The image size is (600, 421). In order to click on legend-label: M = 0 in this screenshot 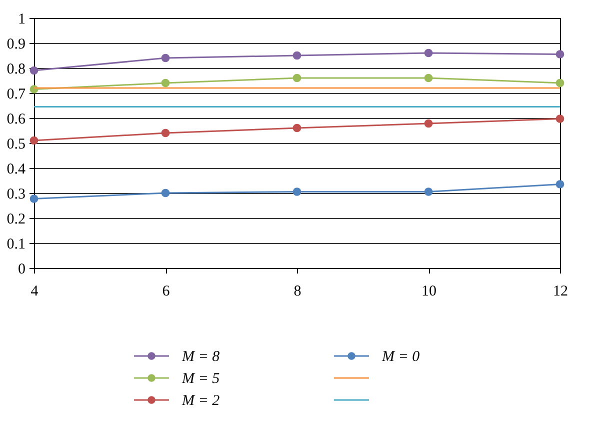, I will do `click(400, 357)`.